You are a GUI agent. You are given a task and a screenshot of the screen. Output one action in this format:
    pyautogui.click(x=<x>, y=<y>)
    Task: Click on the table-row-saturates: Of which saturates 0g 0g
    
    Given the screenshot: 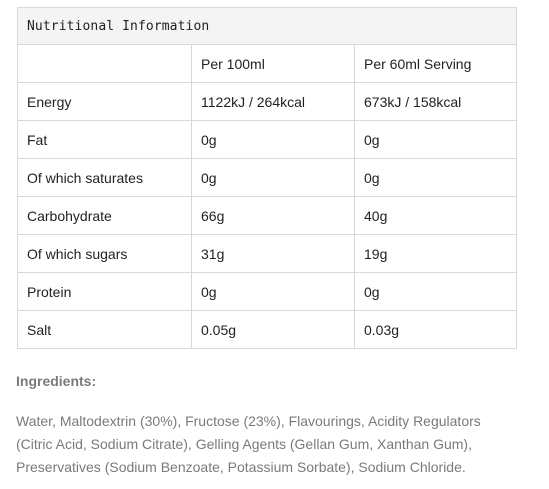 What is the action you would take?
    pyautogui.click(x=267, y=177)
    